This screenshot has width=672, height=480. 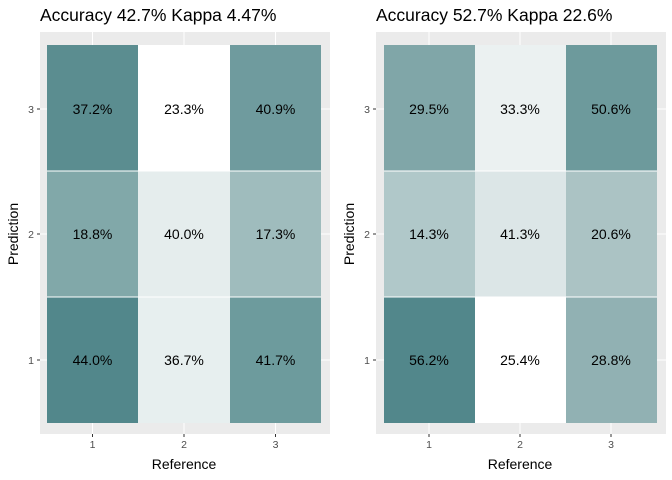 I want to click on cell-label-ref2-pred2: 40.0%, so click(x=184, y=234).